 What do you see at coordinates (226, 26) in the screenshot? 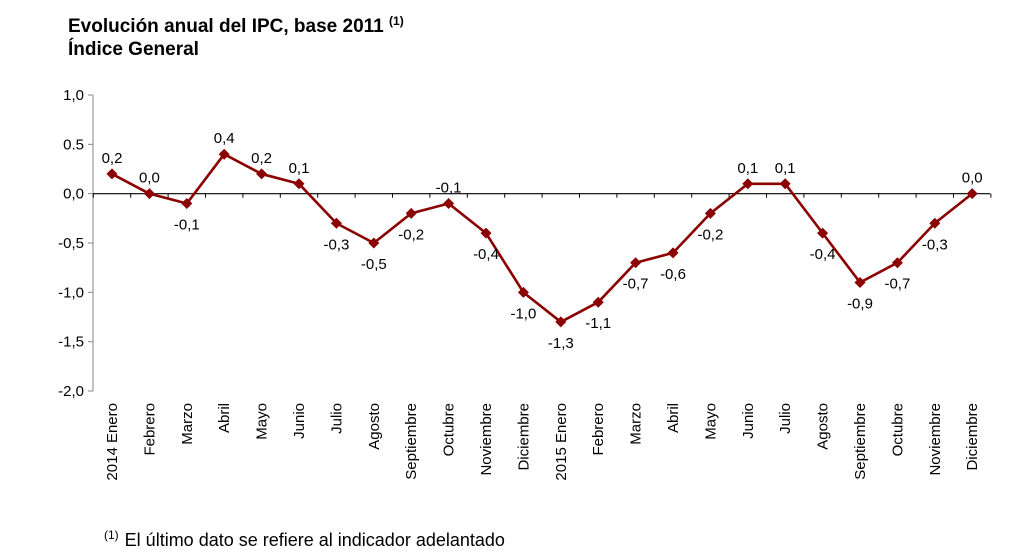
I see `title-line-1: Evolución anual del IPC, base 2011` at bounding box center [226, 26].